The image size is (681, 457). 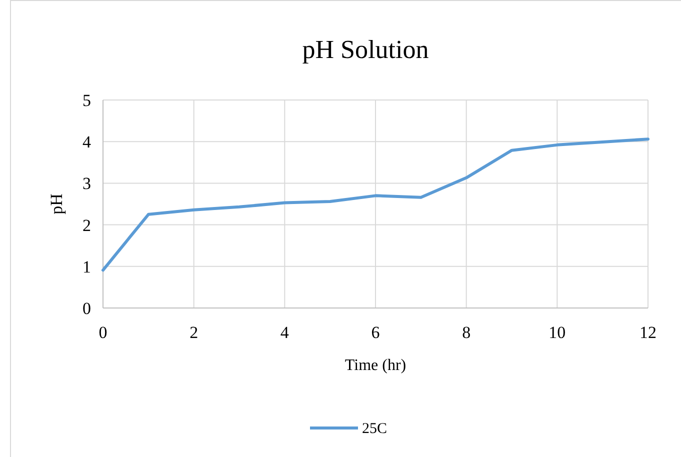 I want to click on x-tick-label: 10, so click(x=557, y=332).